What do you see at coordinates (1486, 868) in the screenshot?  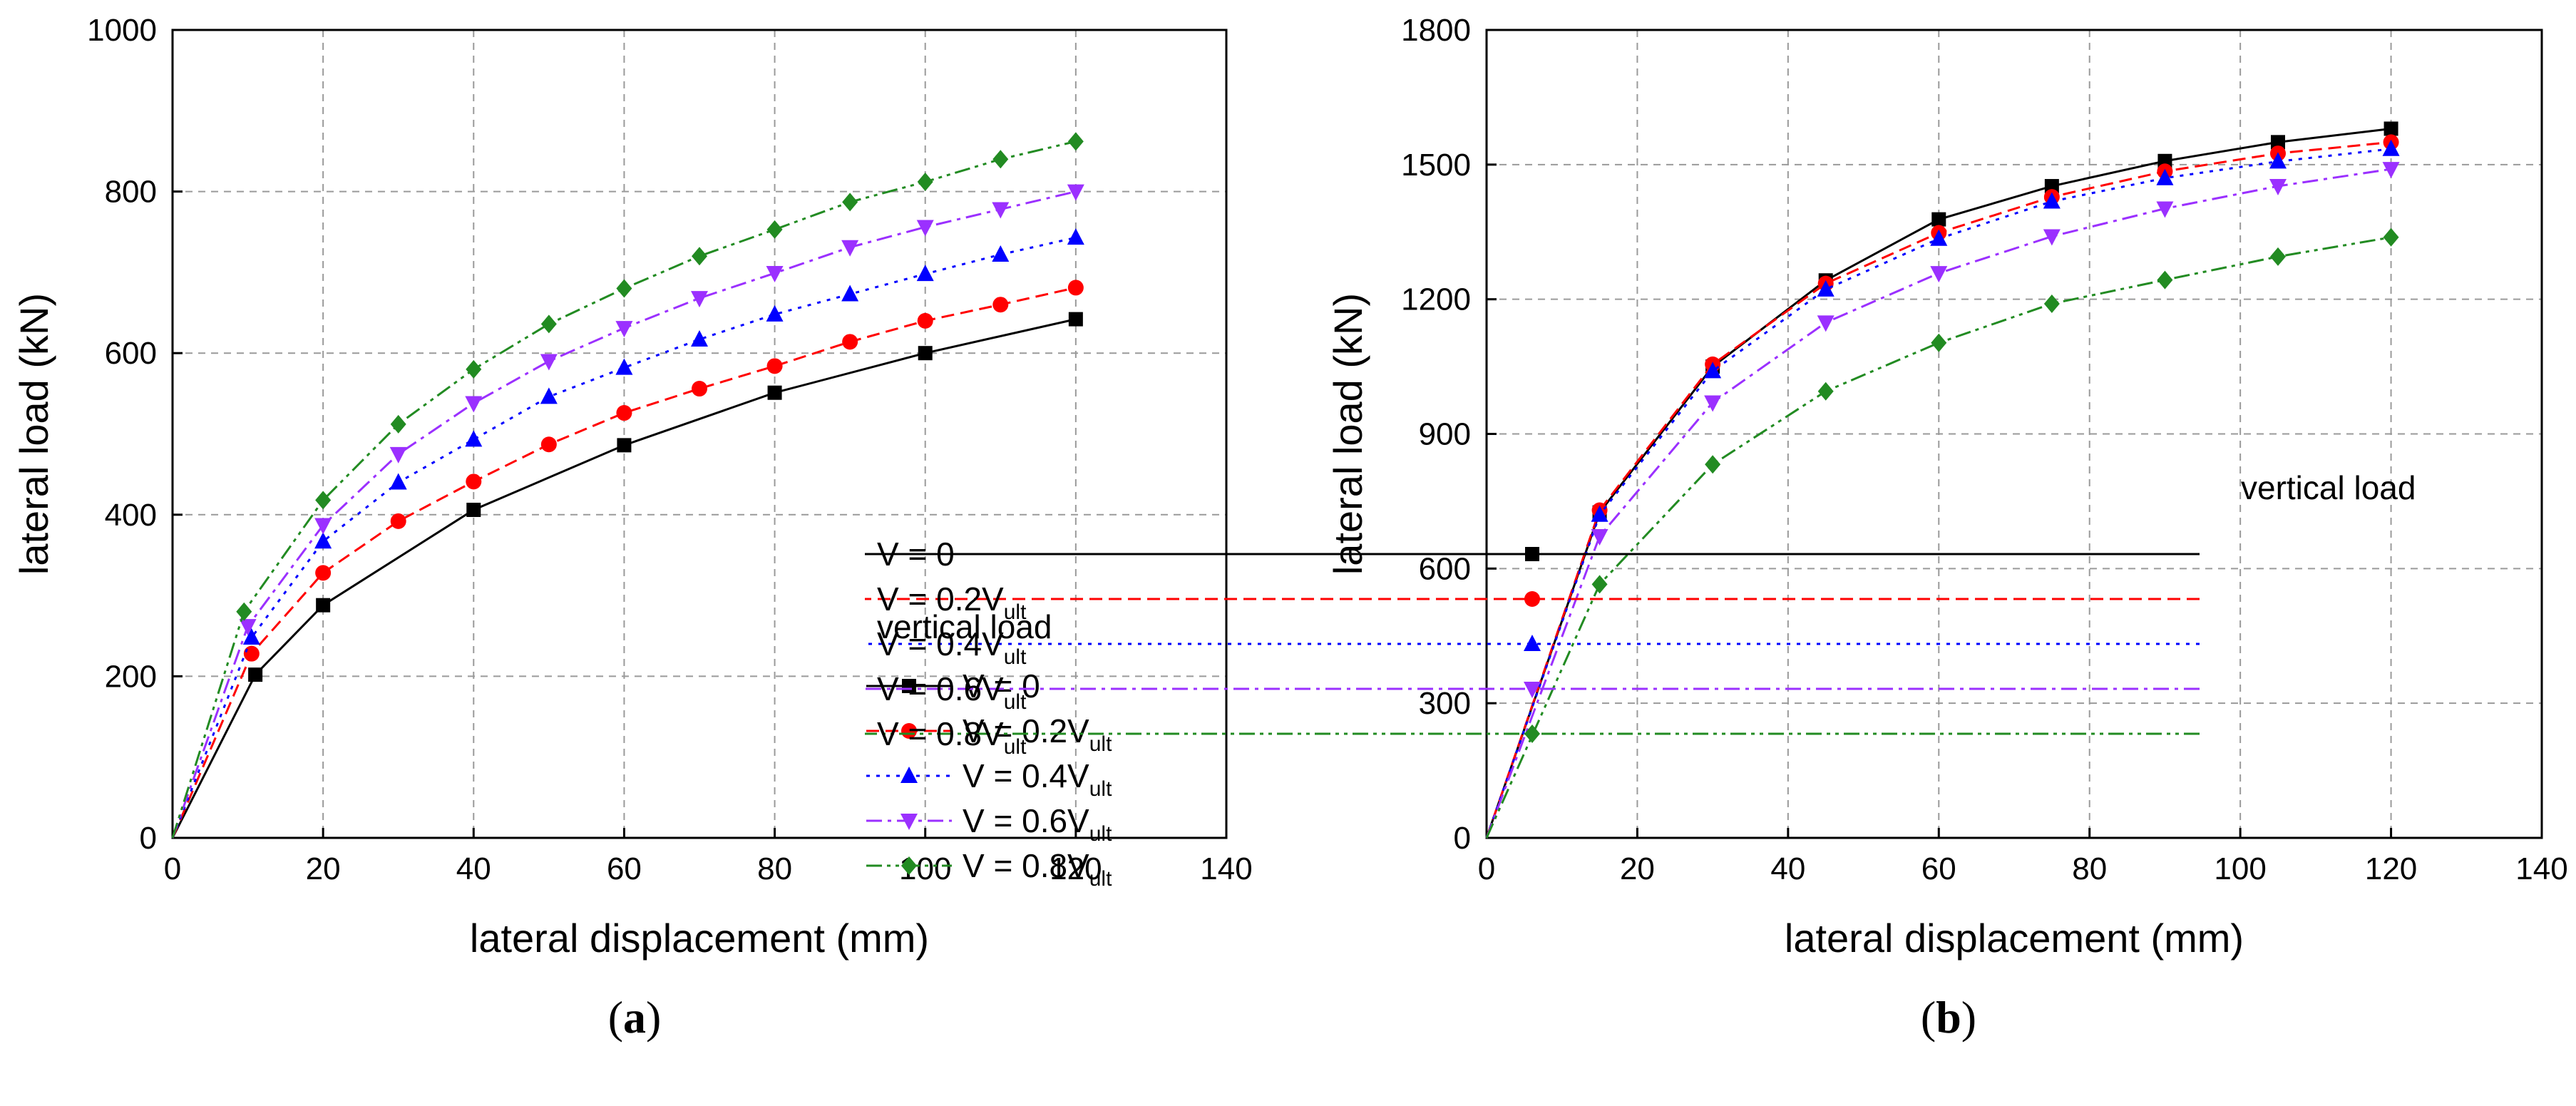 I see `x-tick-label: 0` at bounding box center [1486, 868].